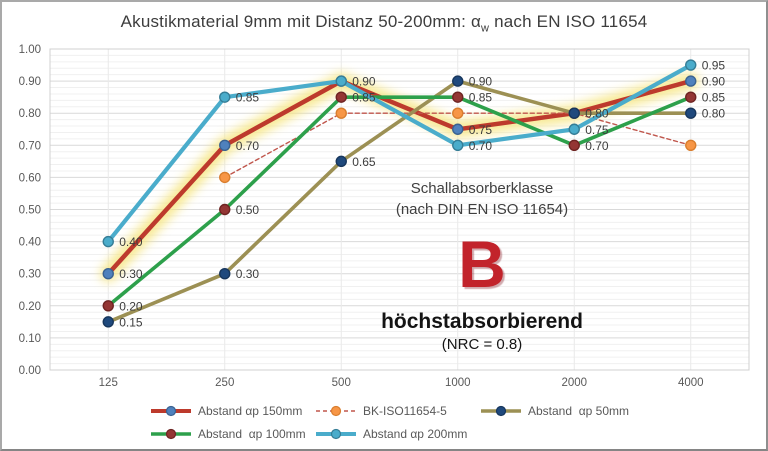 The image size is (768, 451). Describe the element at coordinates (248, 210) in the screenshot. I see `data-label: 0.50` at that location.